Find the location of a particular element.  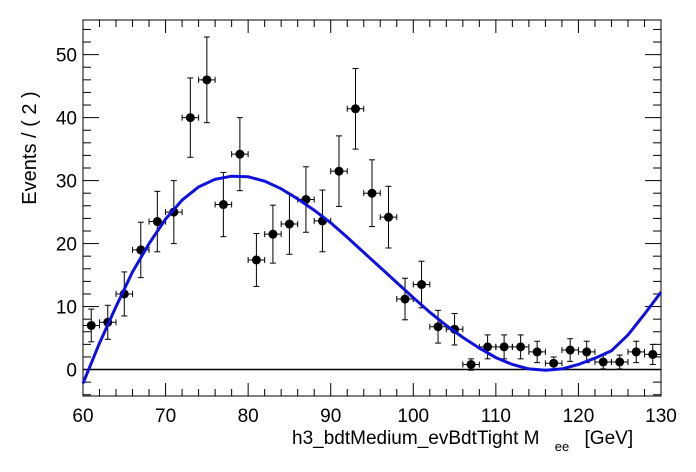

y-tick-label: 50 is located at coordinates (66, 56).